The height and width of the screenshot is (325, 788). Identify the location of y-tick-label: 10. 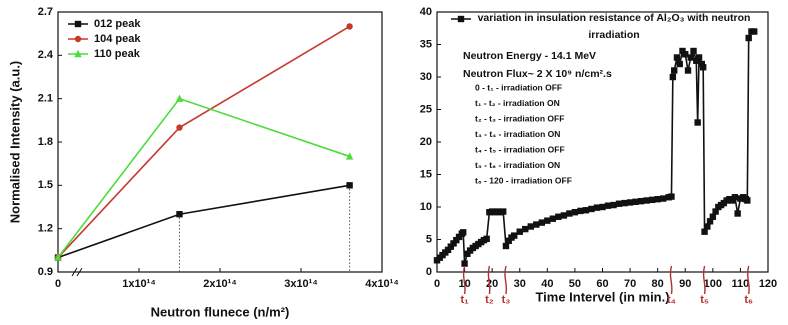
(426, 207).